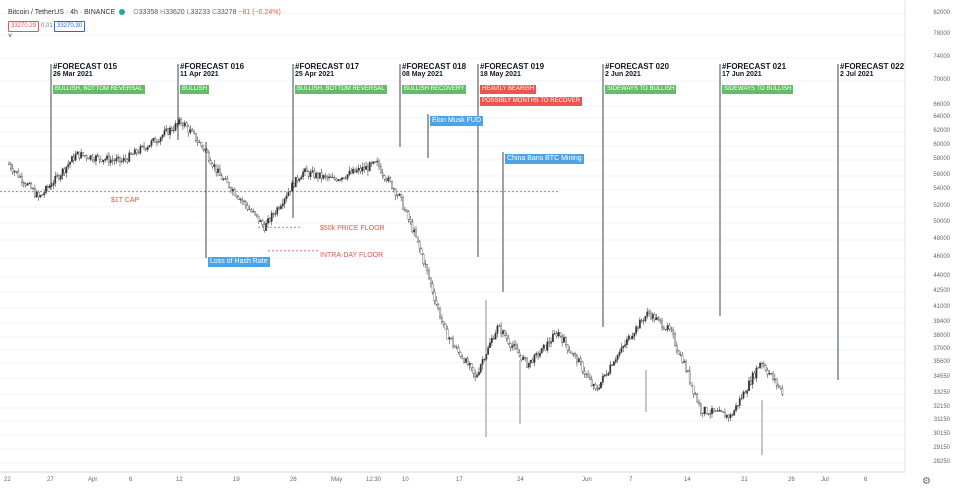  Describe the element at coordinates (941, 307) in the screenshot. I see `y-tick-label: 41000` at that location.